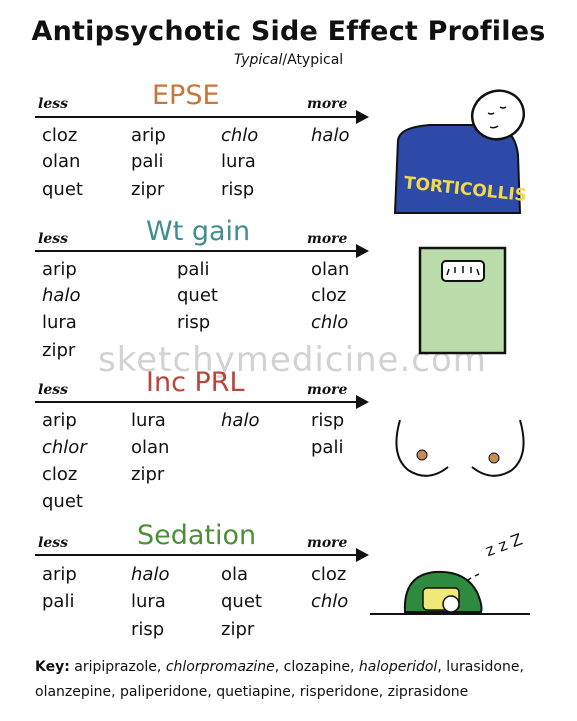  Describe the element at coordinates (285, 60) in the screenshot. I see `subtitle-slash: /` at that location.